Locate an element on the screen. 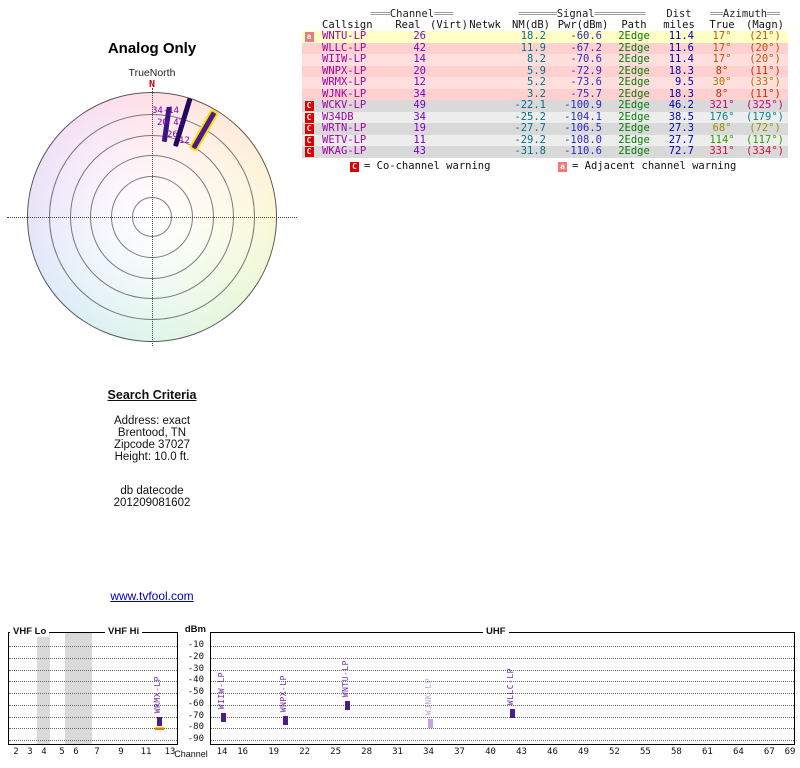  table-row: C WRTN-LP 19 -27.7 -106.5 2Edge 27.3 68° (72°) is located at coordinates (545, 128).